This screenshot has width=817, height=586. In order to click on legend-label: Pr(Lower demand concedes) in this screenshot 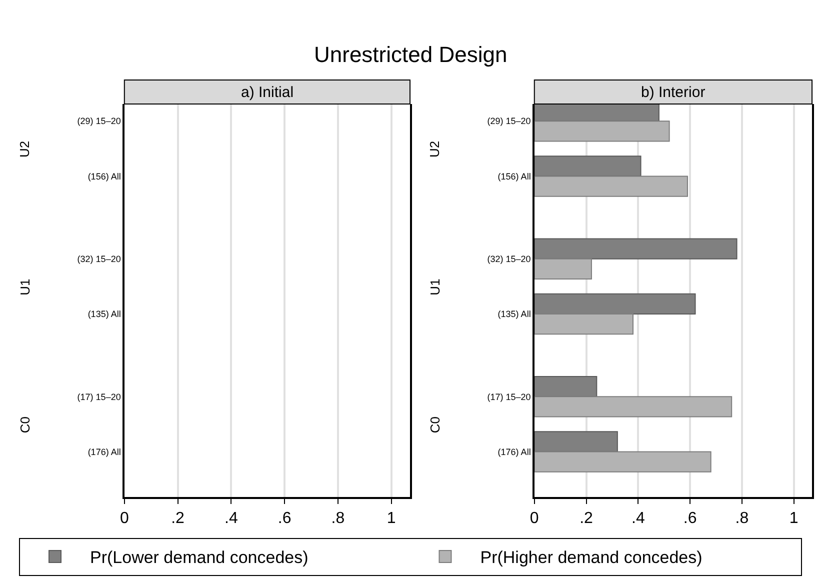, I will do `click(199, 558)`.